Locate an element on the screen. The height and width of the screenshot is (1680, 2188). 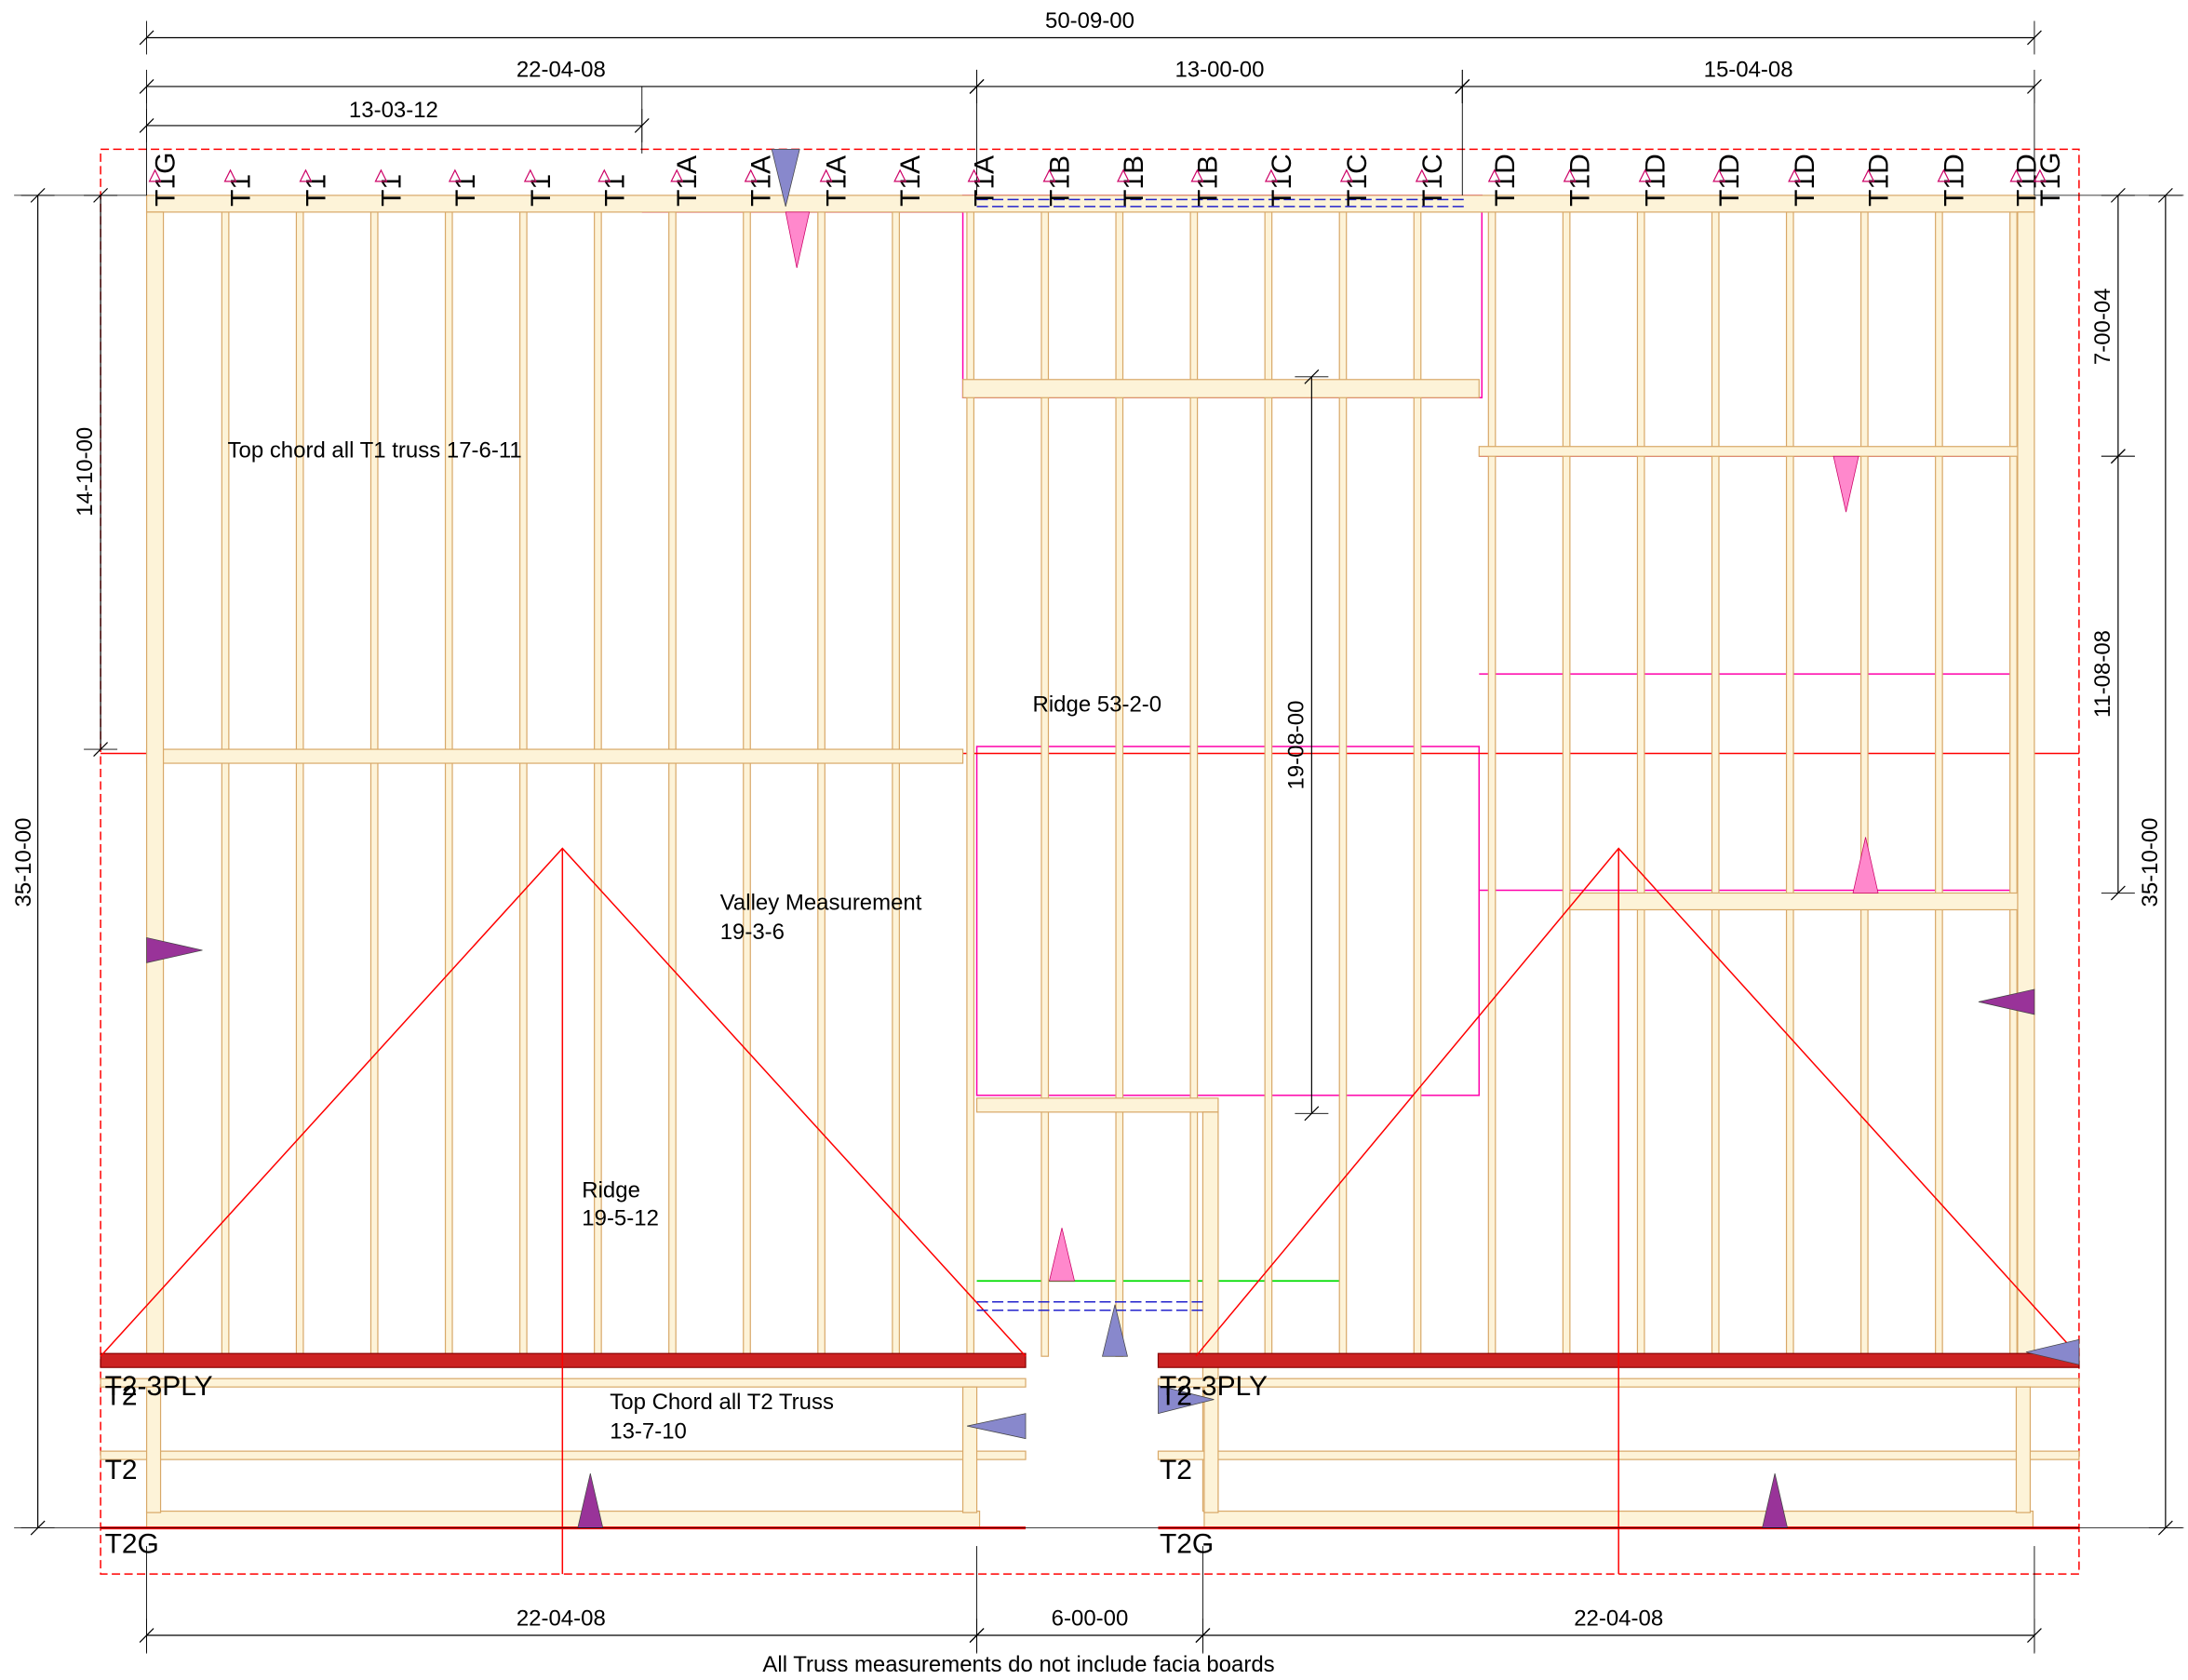
dimension-label: 6-00-00 is located at coordinates (1090, 1619).